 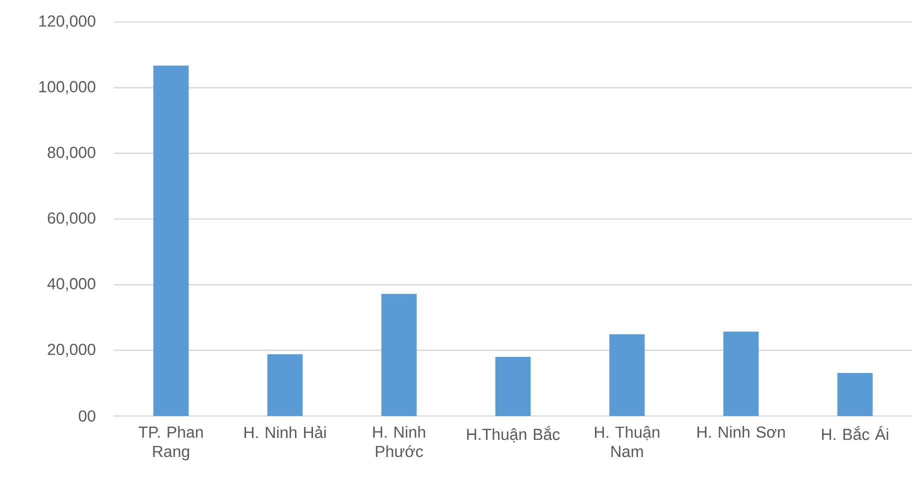 I want to click on y-tick-label: 20,000, so click(x=72, y=350).